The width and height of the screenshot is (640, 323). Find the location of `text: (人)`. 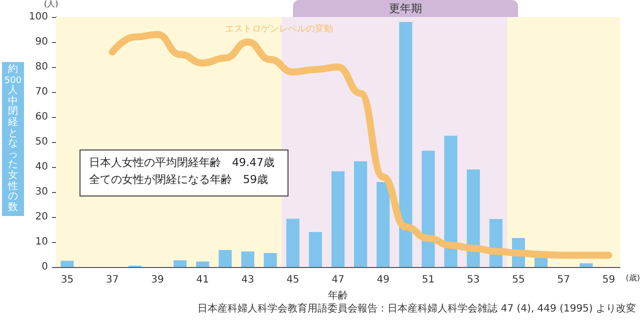

text: (人) is located at coordinates (51, 4).